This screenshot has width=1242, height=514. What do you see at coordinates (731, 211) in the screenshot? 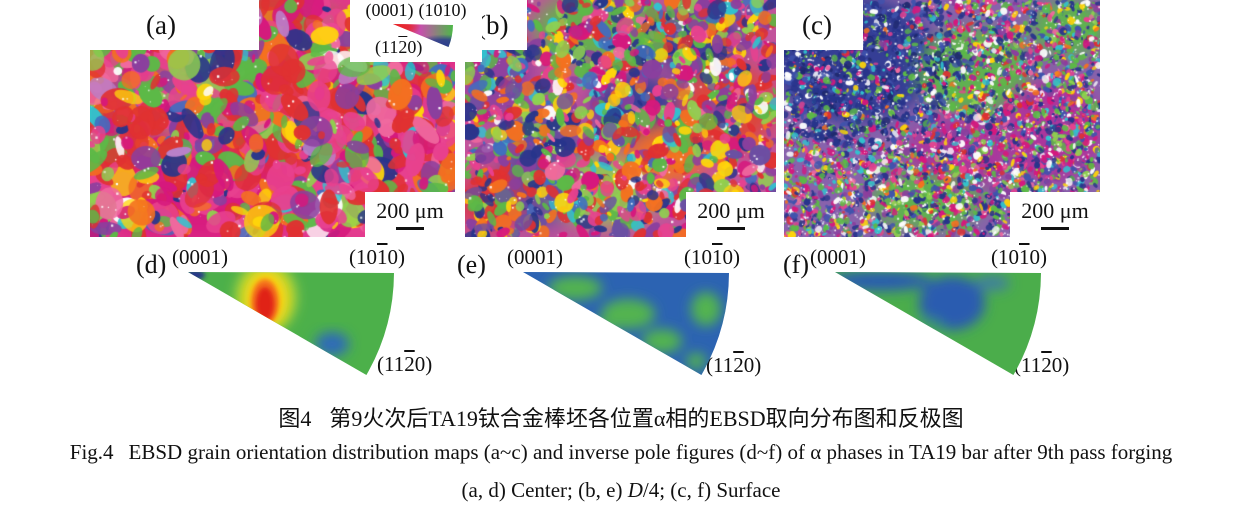
I see `scale-label-b: 200 μm` at bounding box center [731, 211].